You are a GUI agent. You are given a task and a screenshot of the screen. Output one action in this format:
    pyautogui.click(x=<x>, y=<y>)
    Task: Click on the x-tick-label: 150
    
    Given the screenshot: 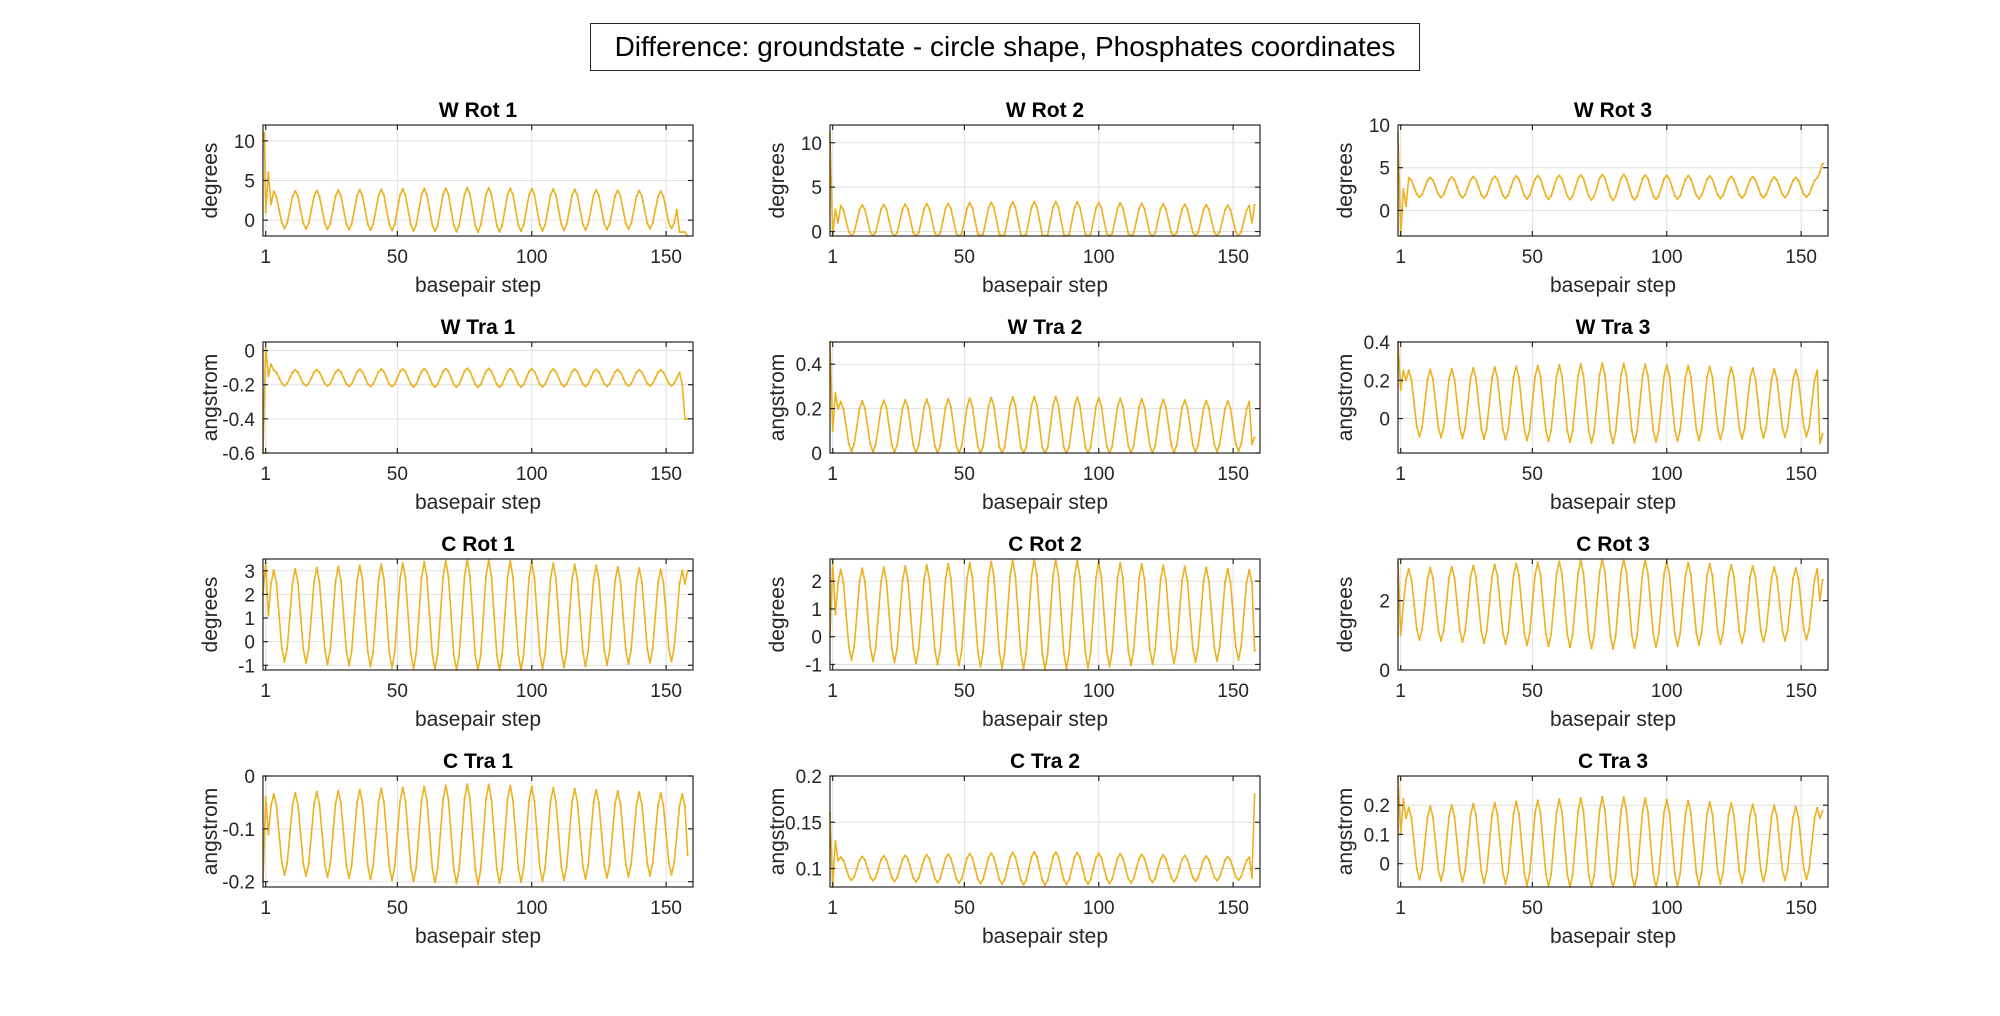 What is the action you would take?
    pyautogui.click(x=1233, y=691)
    